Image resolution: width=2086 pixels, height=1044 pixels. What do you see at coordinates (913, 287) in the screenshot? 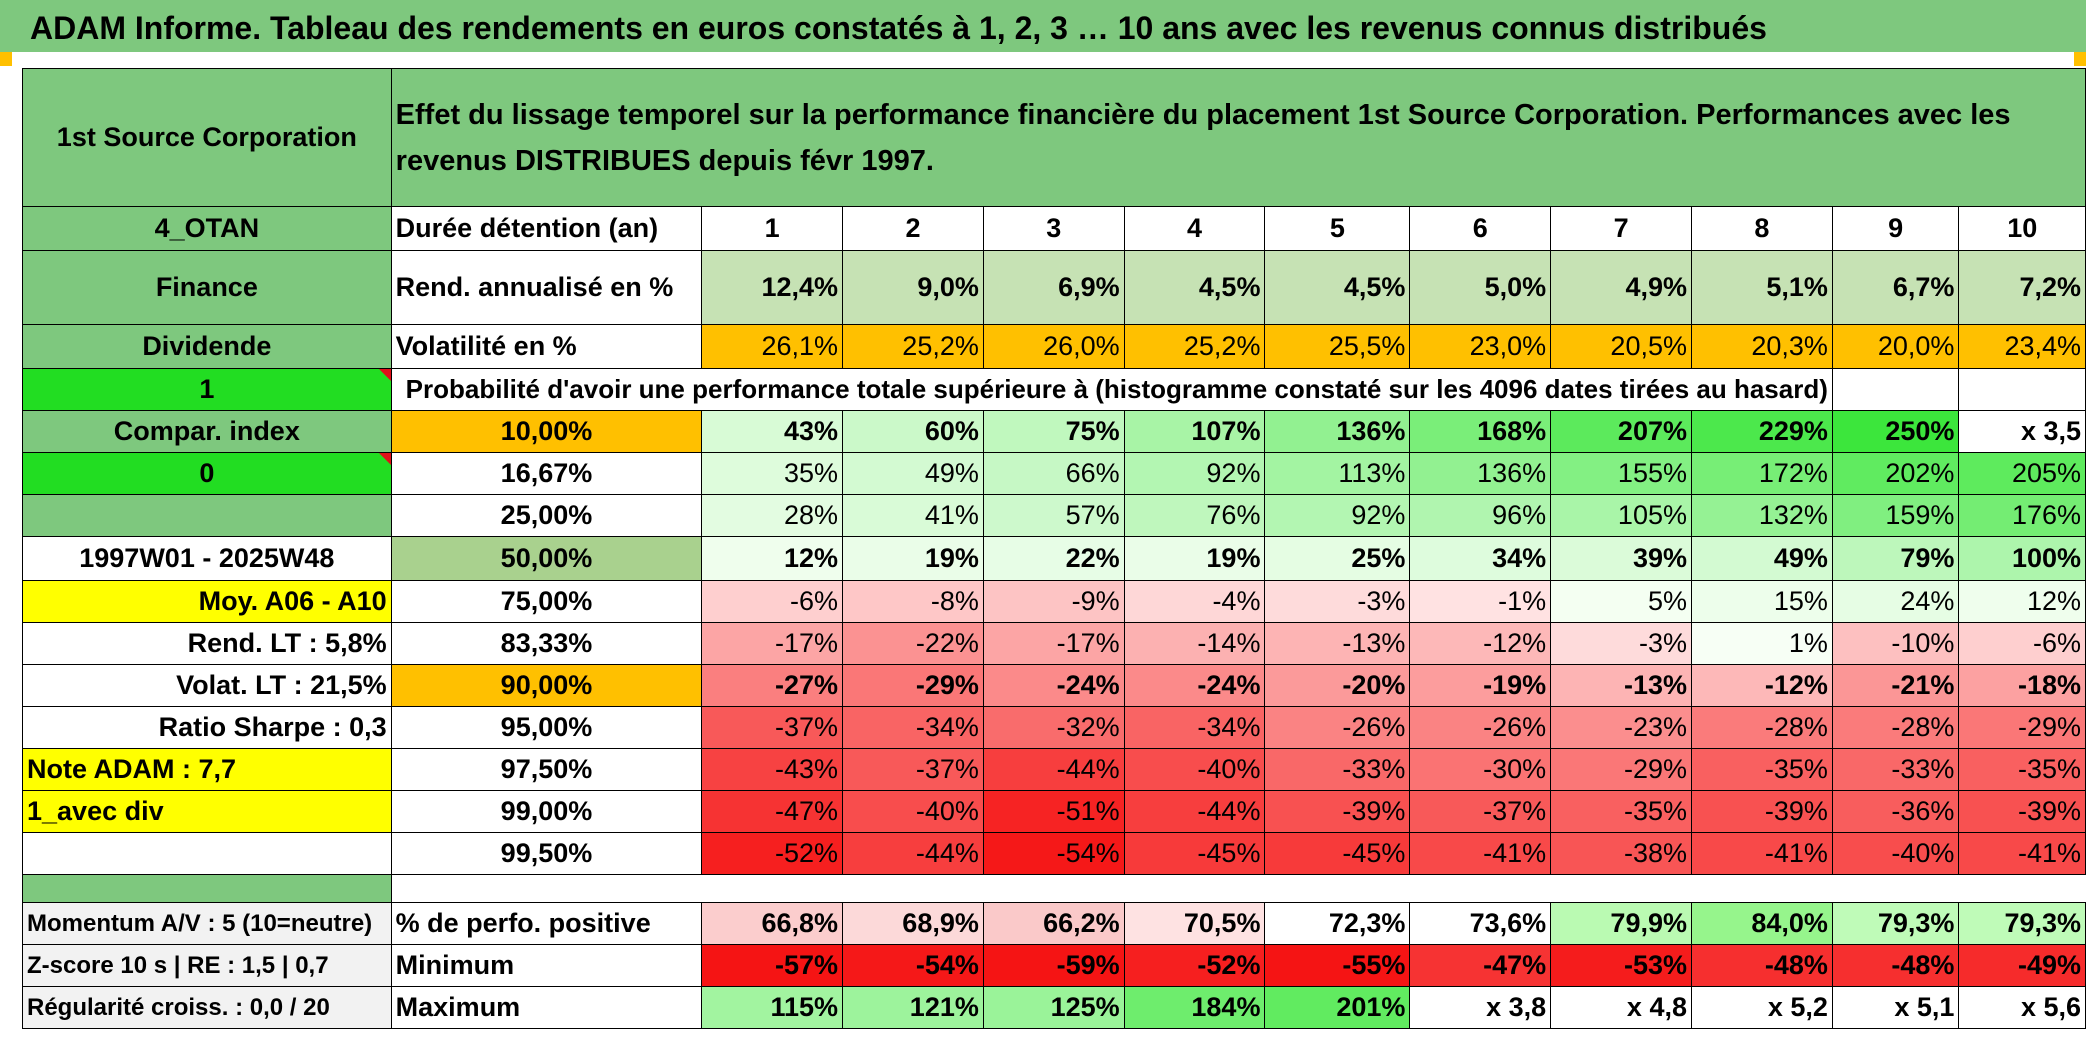
I see `rend-value: 9,0%` at bounding box center [913, 287].